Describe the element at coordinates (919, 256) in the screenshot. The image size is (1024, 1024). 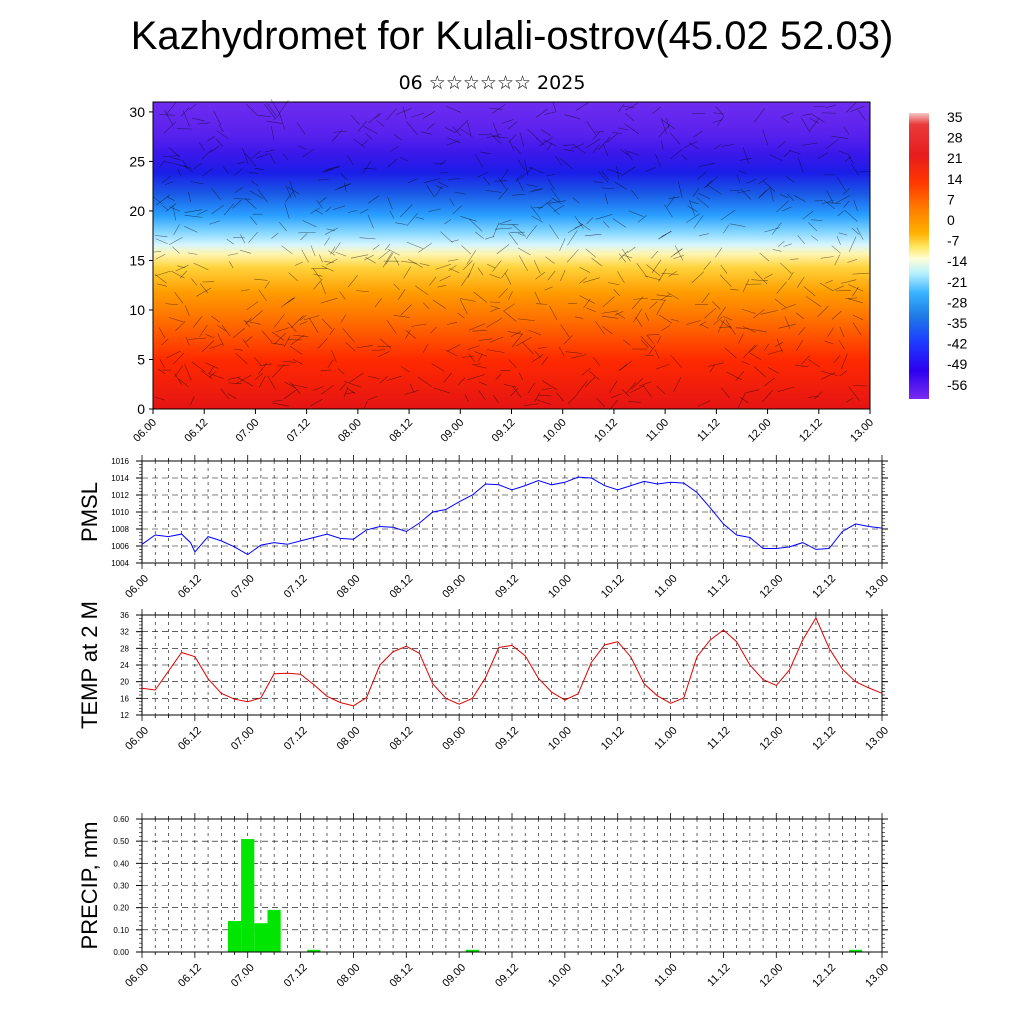
I see `colorbar-gradient` at that location.